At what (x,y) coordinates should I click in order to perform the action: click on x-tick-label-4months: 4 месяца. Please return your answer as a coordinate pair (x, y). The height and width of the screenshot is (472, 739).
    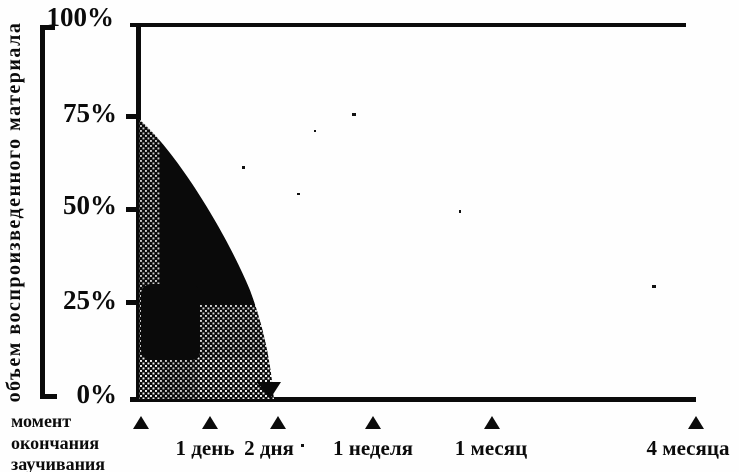
    Looking at the image, I should click on (688, 448).